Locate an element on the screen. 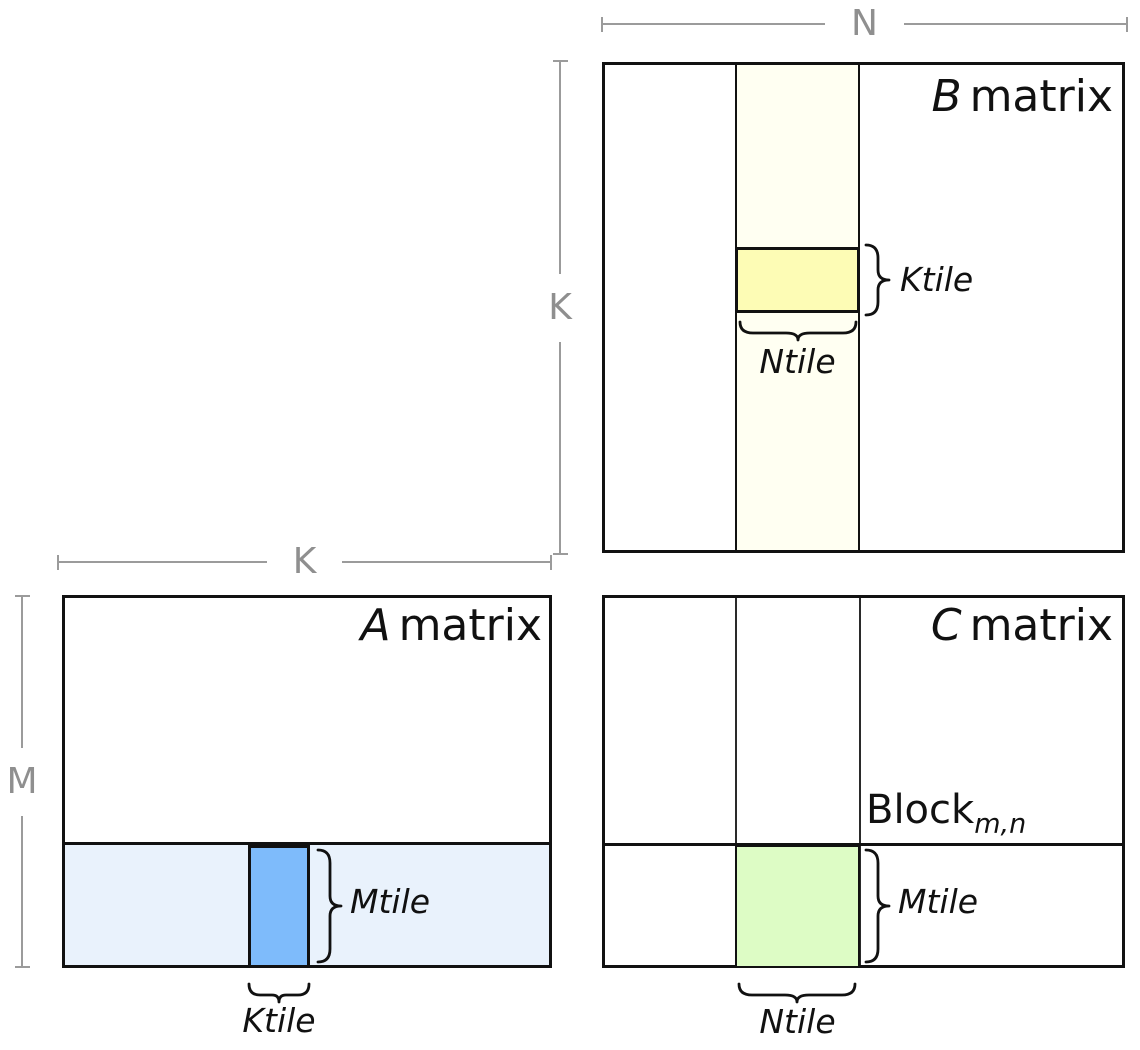  c-matrix-title-letter: C is located at coordinates (946, 625).